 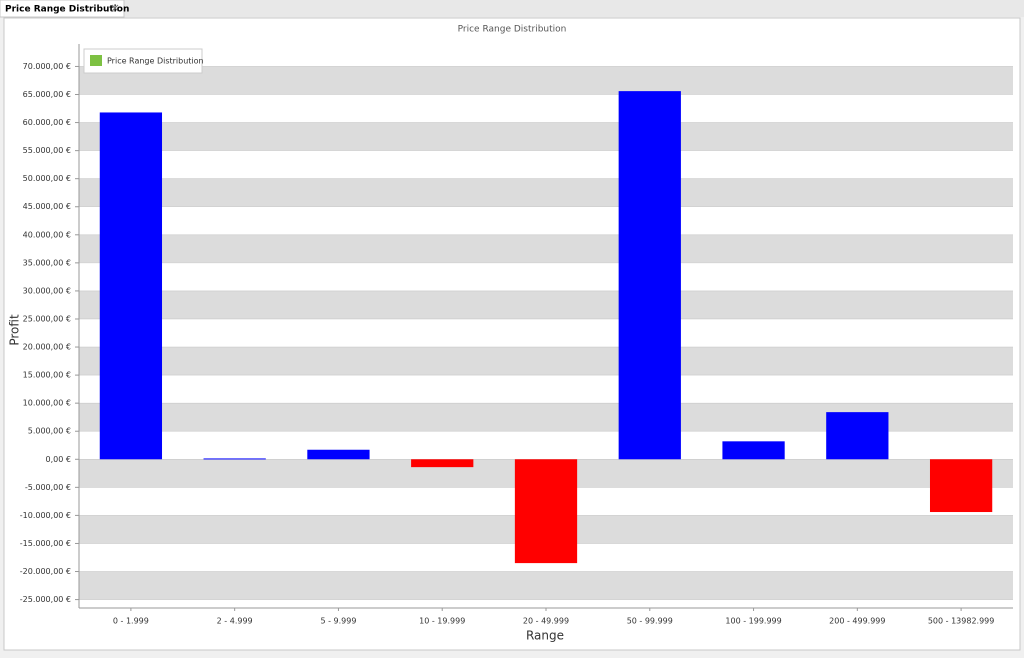 I want to click on y-tick-label: -15.000,00 €, so click(x=45, y=543).